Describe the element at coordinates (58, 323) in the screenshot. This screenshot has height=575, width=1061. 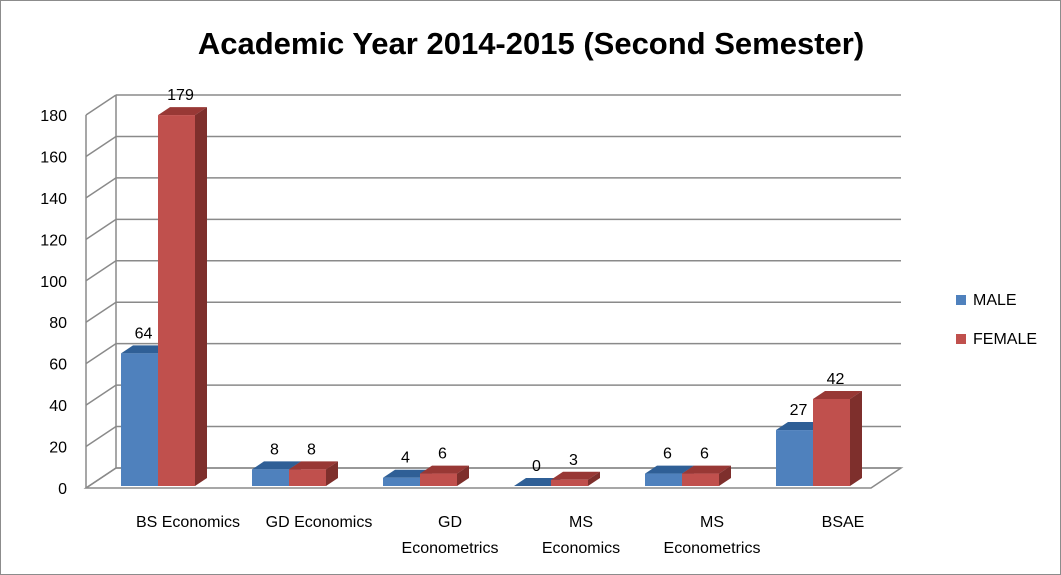
I see `y-tick-label: 80` at that location.